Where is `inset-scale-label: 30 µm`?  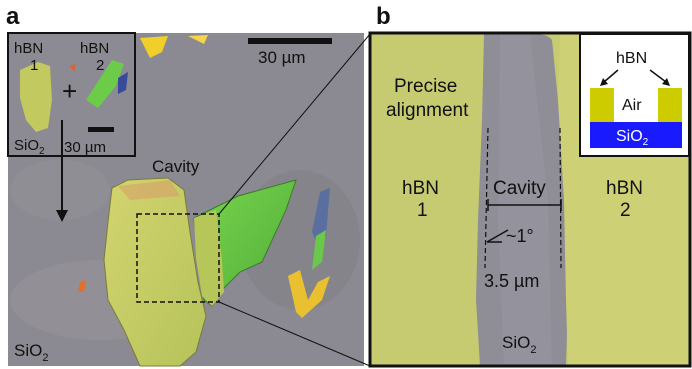
inset-scale-label: 30 µm is located at coordinates (85, 147).